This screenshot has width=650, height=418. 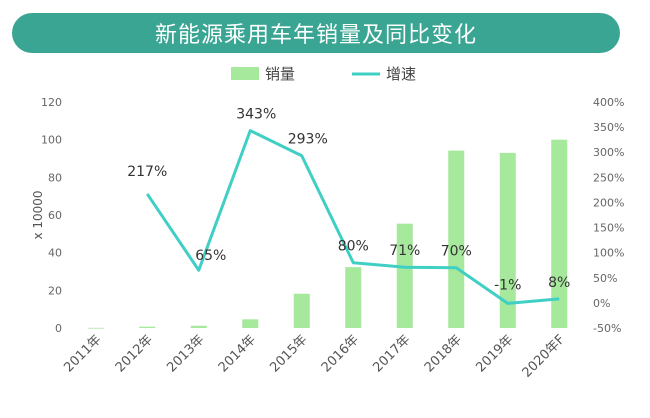 What do you see at coordinates (391, 353) in the screenshot?
I see `x-tick-label: 2017年` at bounding box center [391, 353].